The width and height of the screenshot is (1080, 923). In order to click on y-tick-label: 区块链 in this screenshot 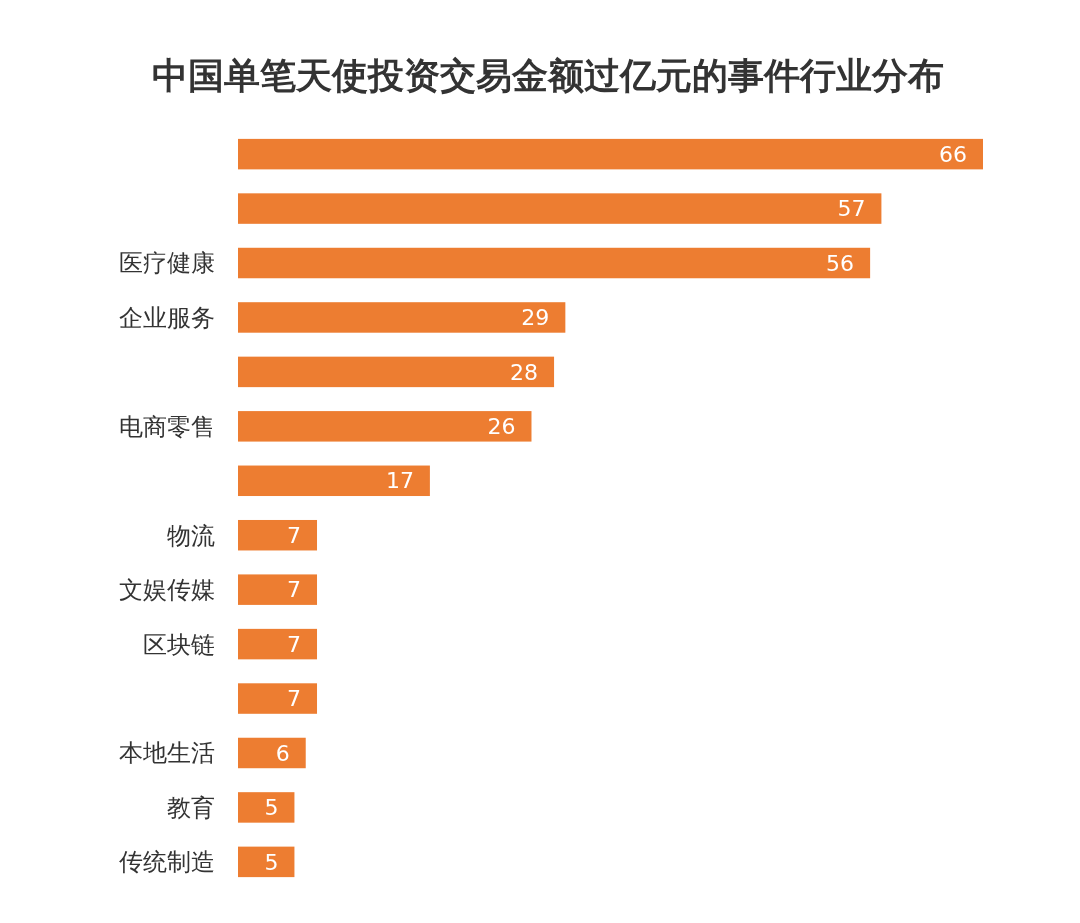, I will do `click(179, 644)`.